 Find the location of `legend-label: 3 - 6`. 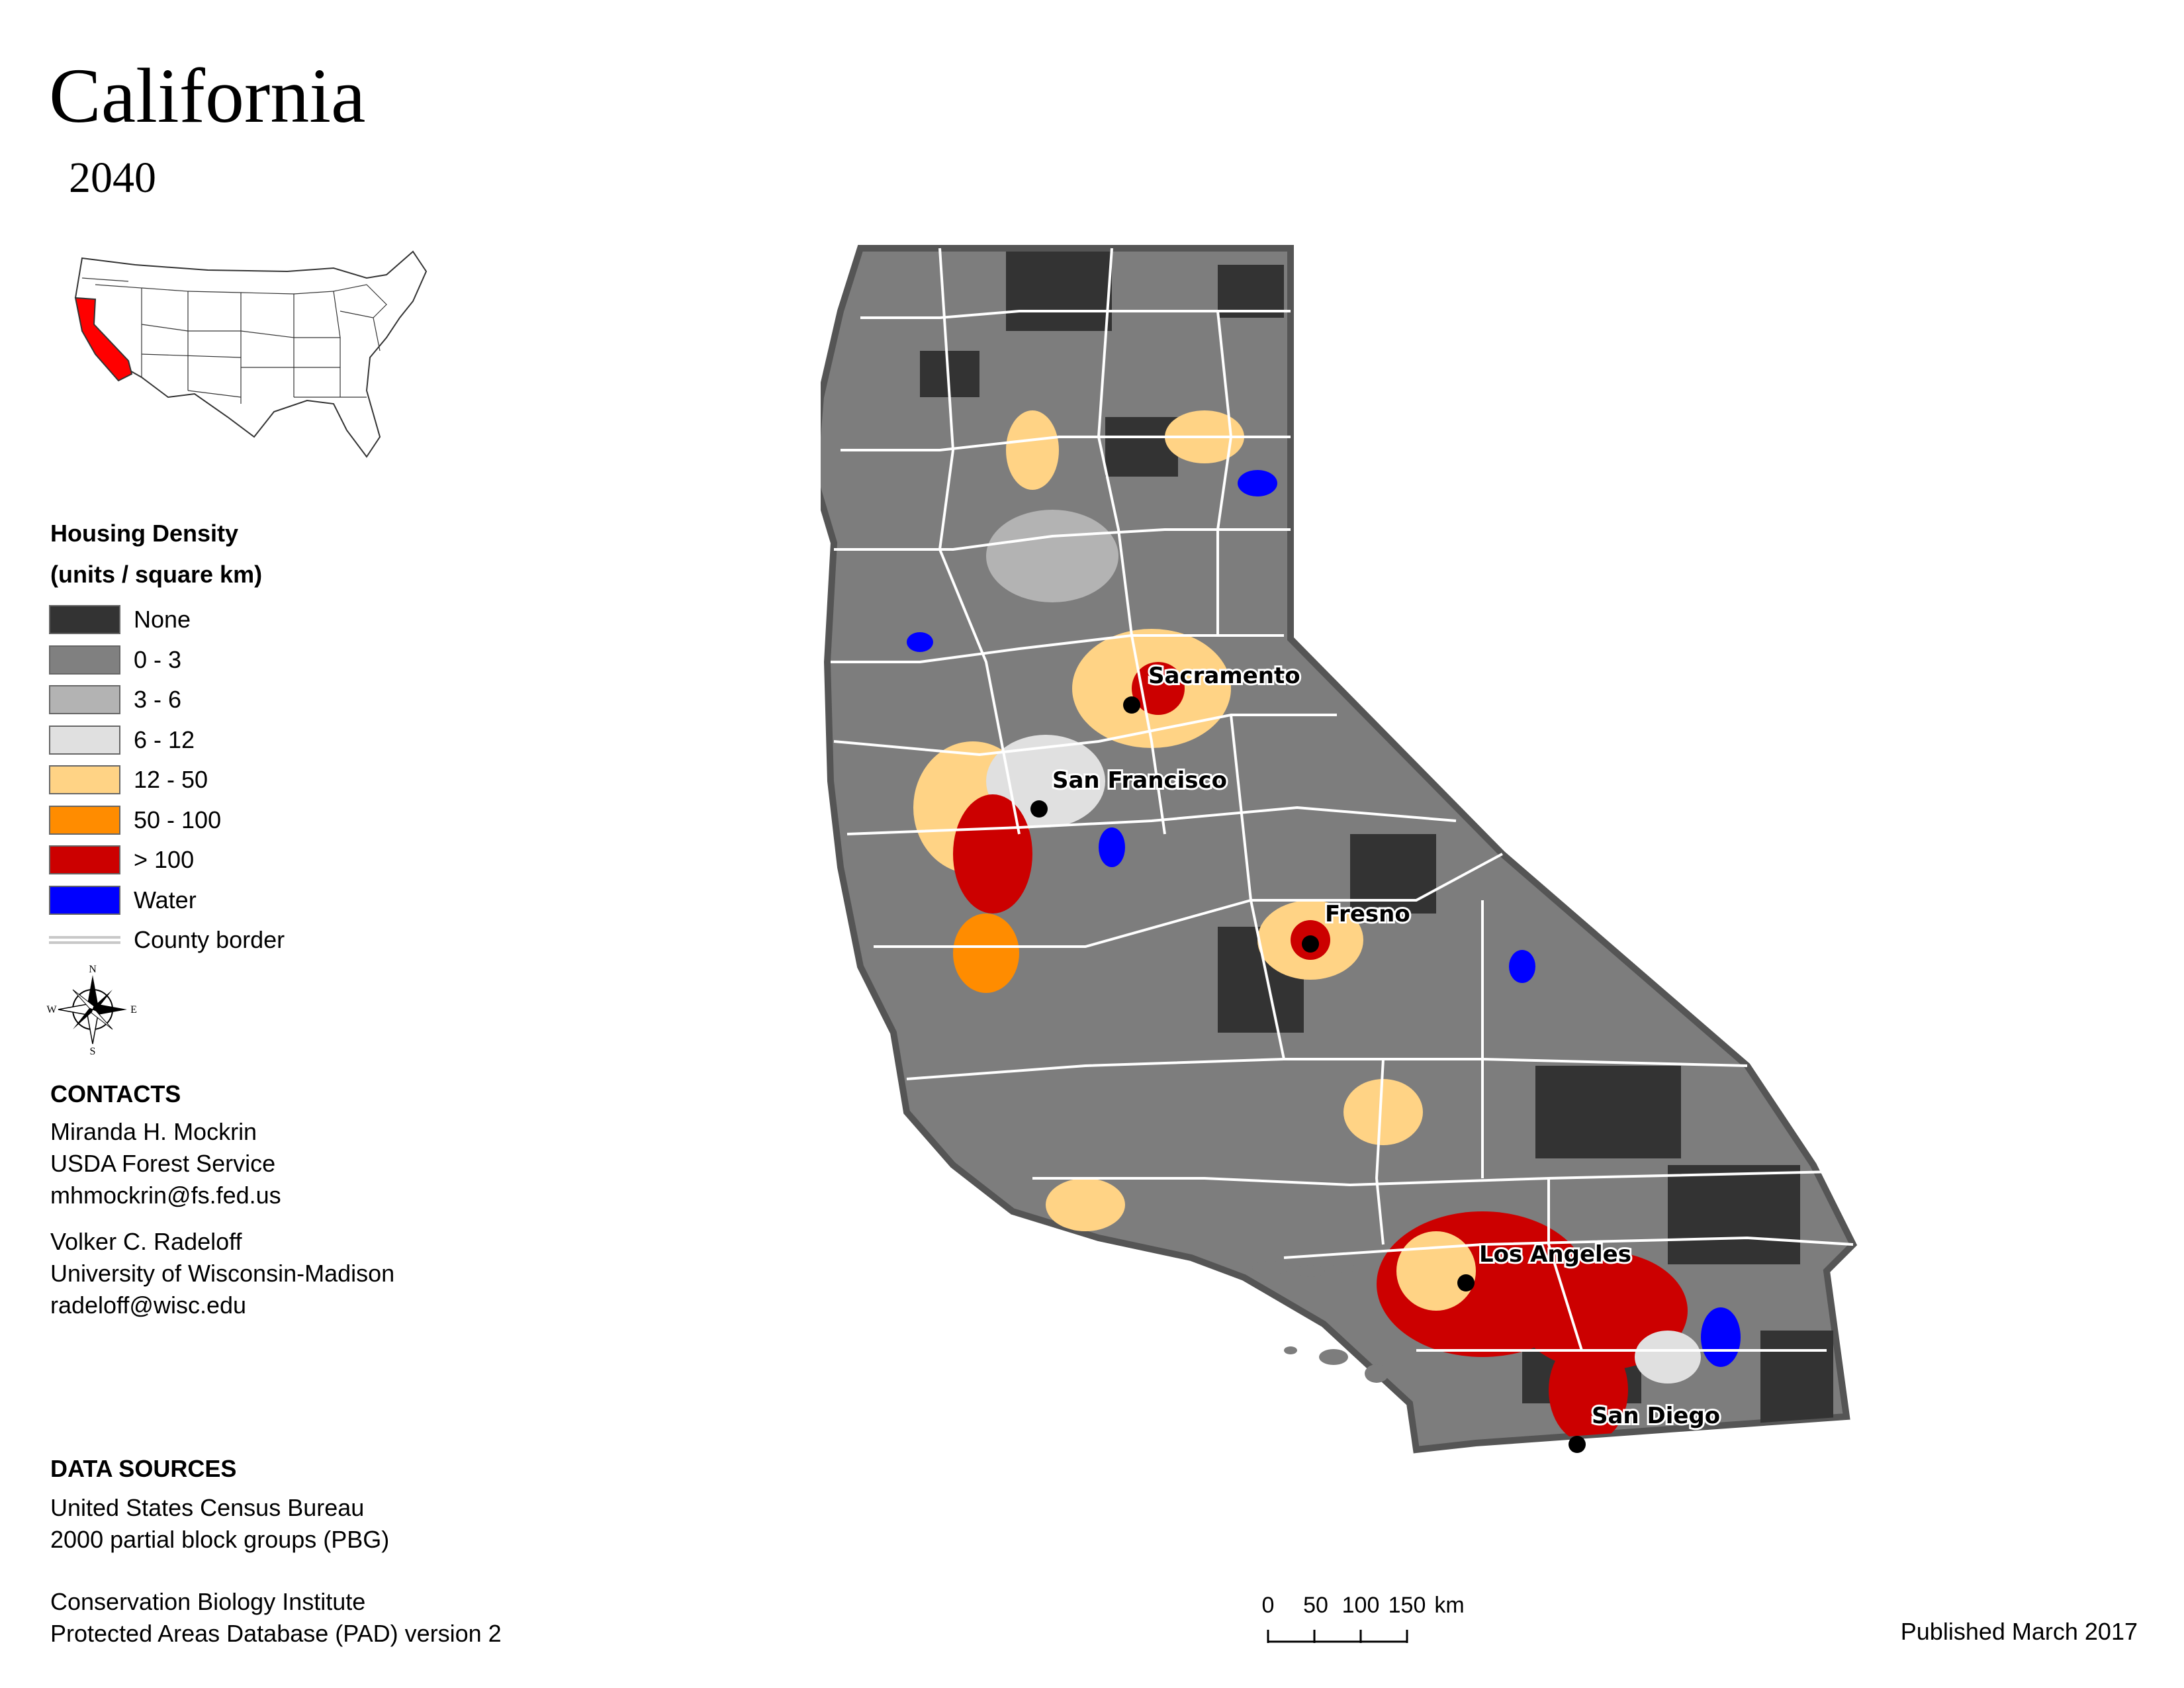

legend-label: 3 - 6 is located at coordinates (158, 699).